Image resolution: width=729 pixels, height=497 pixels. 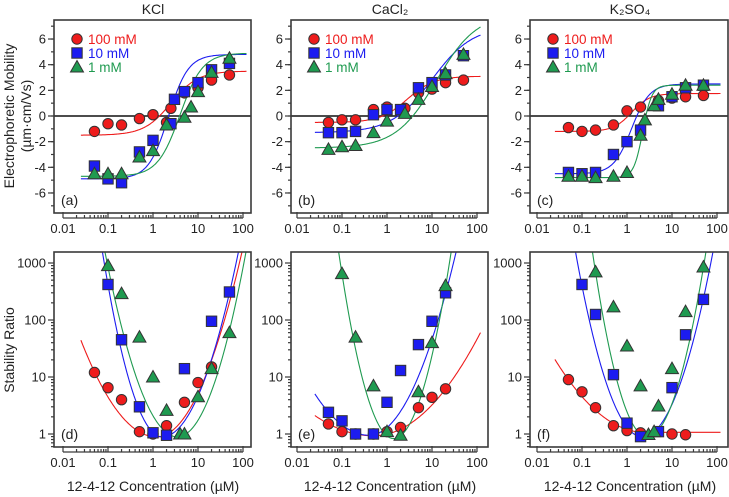 I want to click on series-100-mM, so click(x=396, y=101).